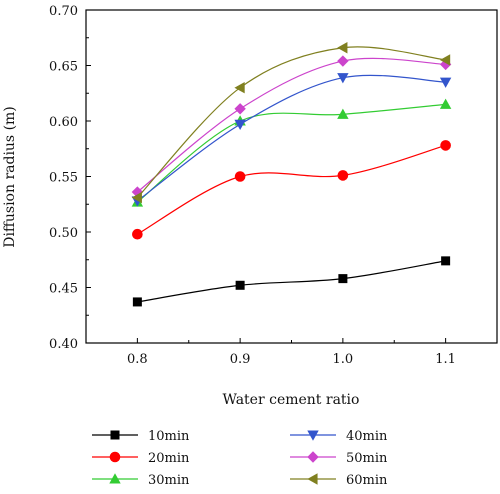 The height and width of the screenshot is (494, 500). Describe the element at coordinates (169, 436) in the screenshot. I see `legend-label: 10min` at that location.